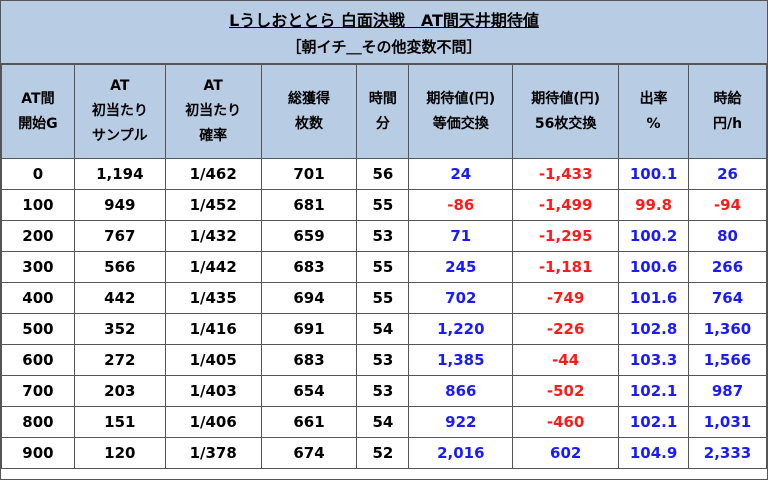 The image size is (768, 480). What do you see at coordinates (38, 174) in the screenshot?
I see `table-cell: 0` at bounding box center [38, 174].